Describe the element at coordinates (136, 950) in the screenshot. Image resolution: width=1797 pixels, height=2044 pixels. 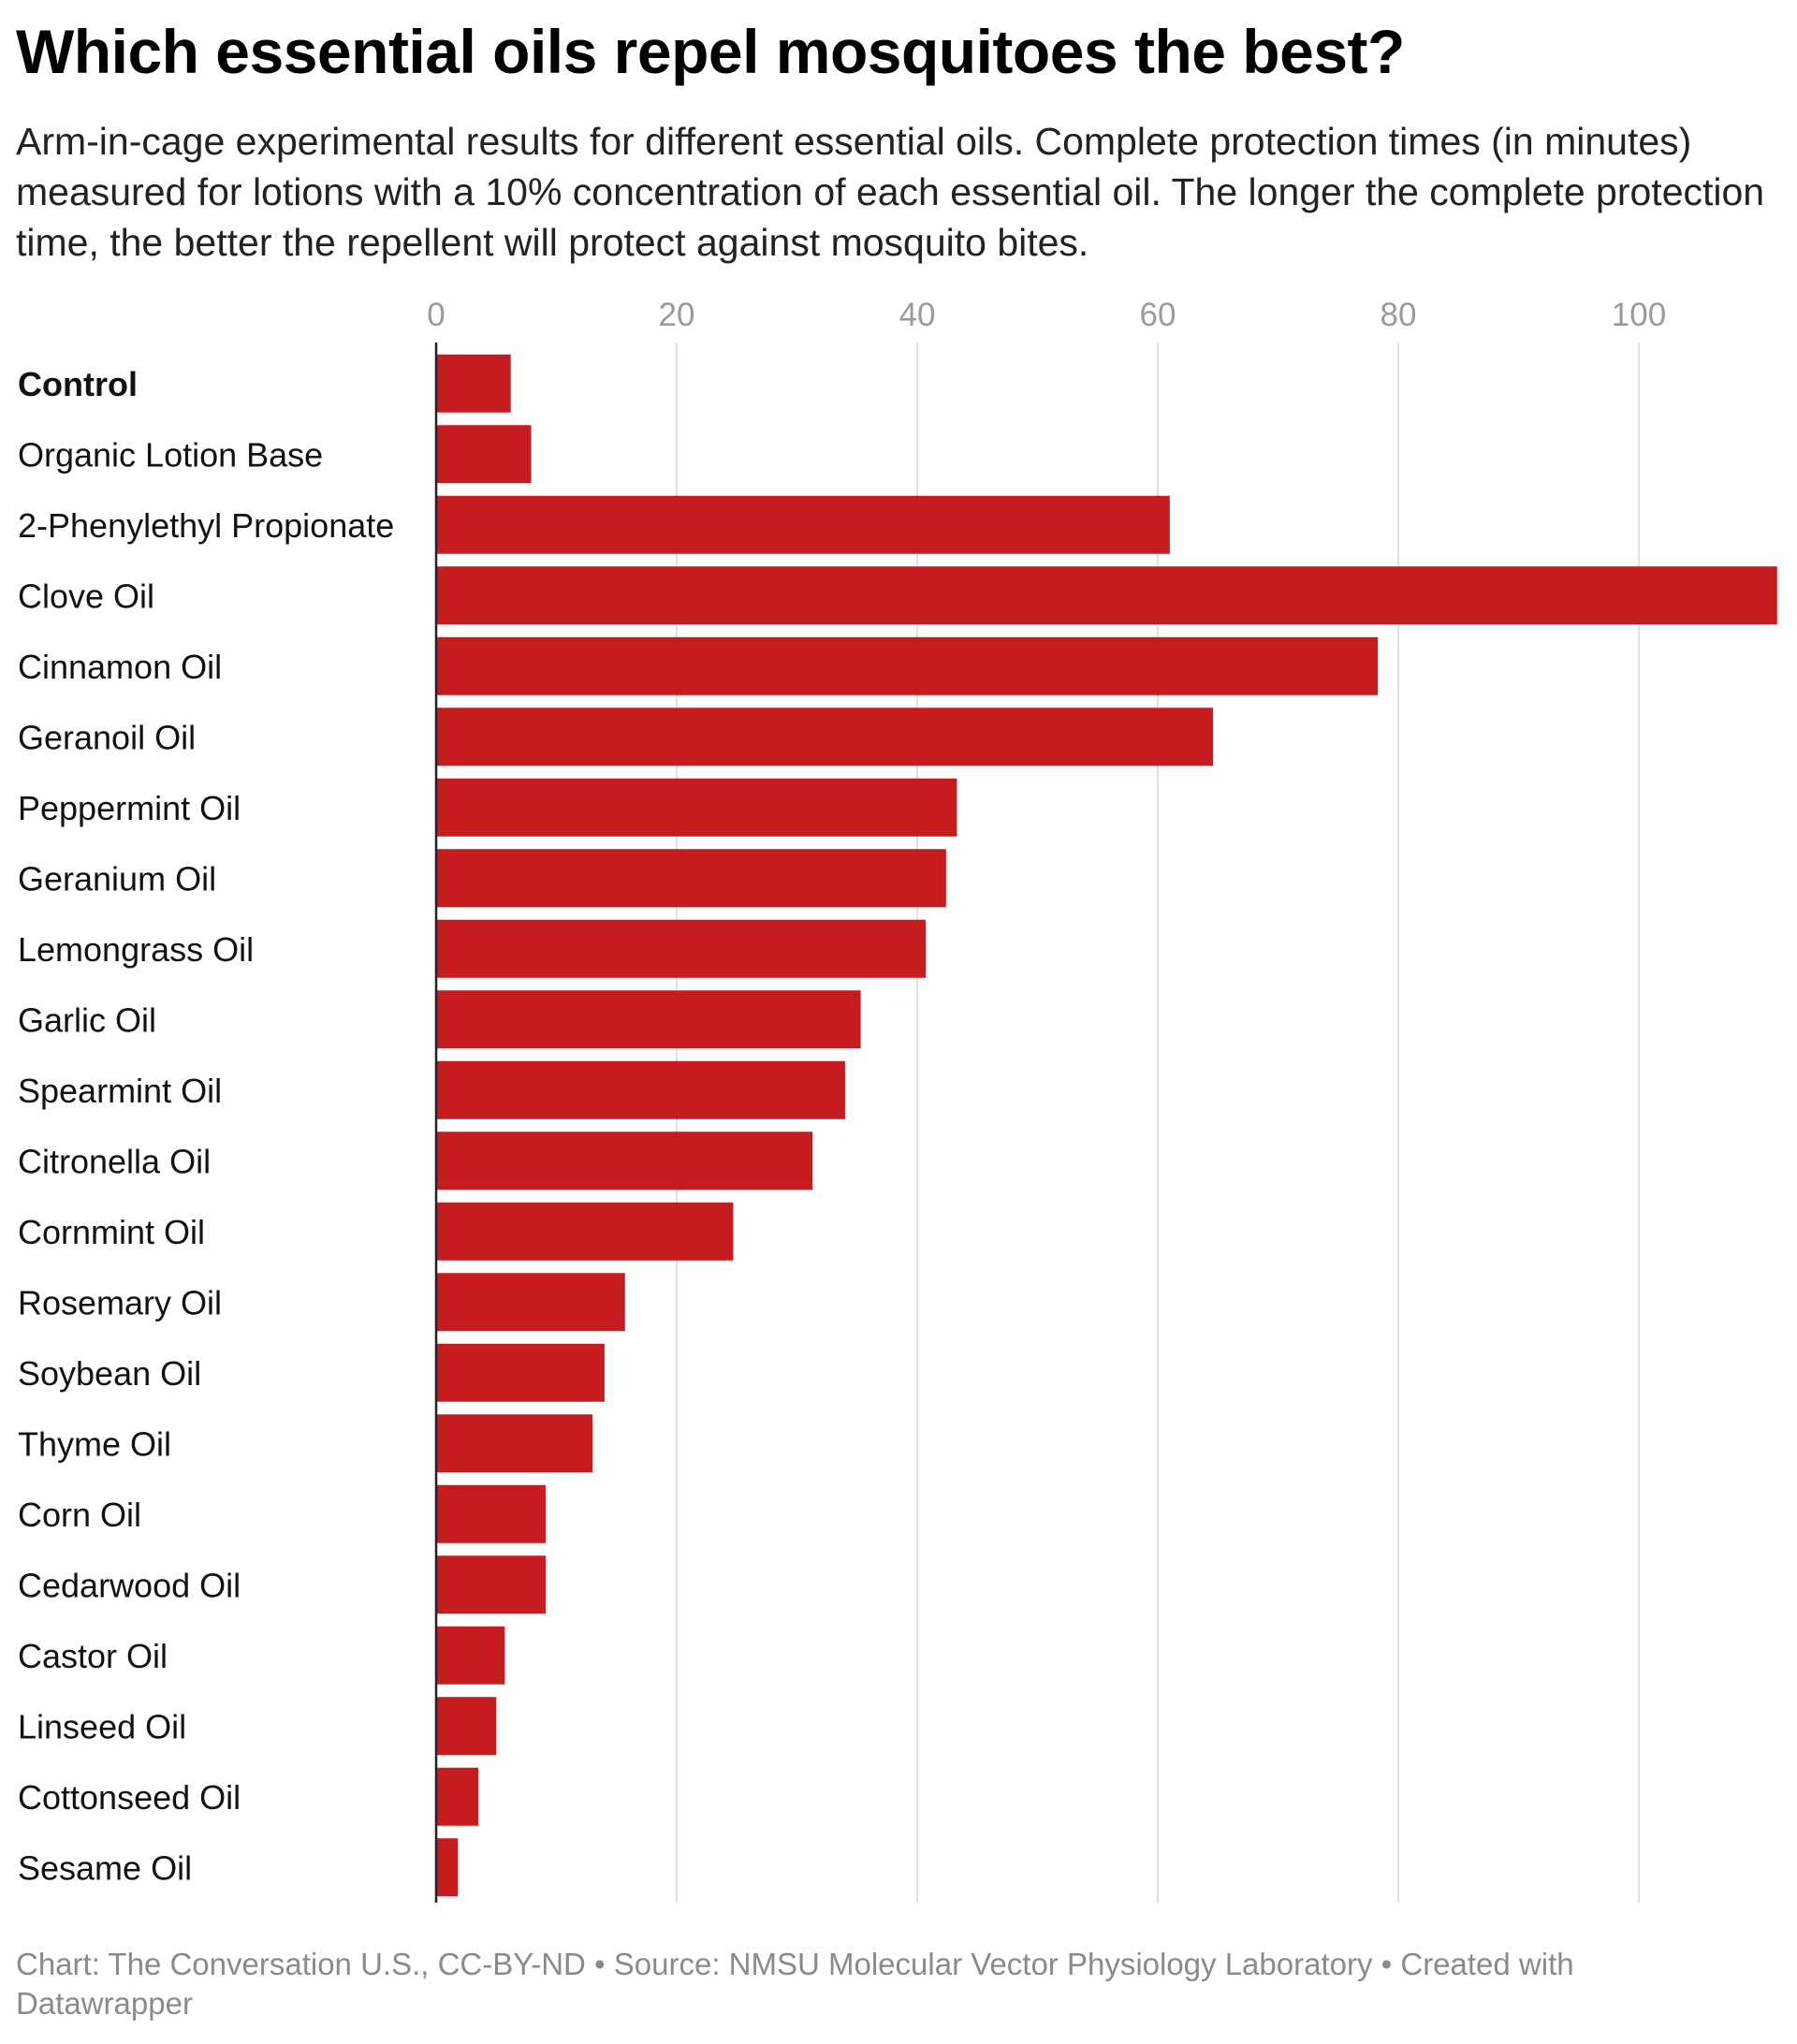
I see `category-label: Lemongrass Oil` at that location.